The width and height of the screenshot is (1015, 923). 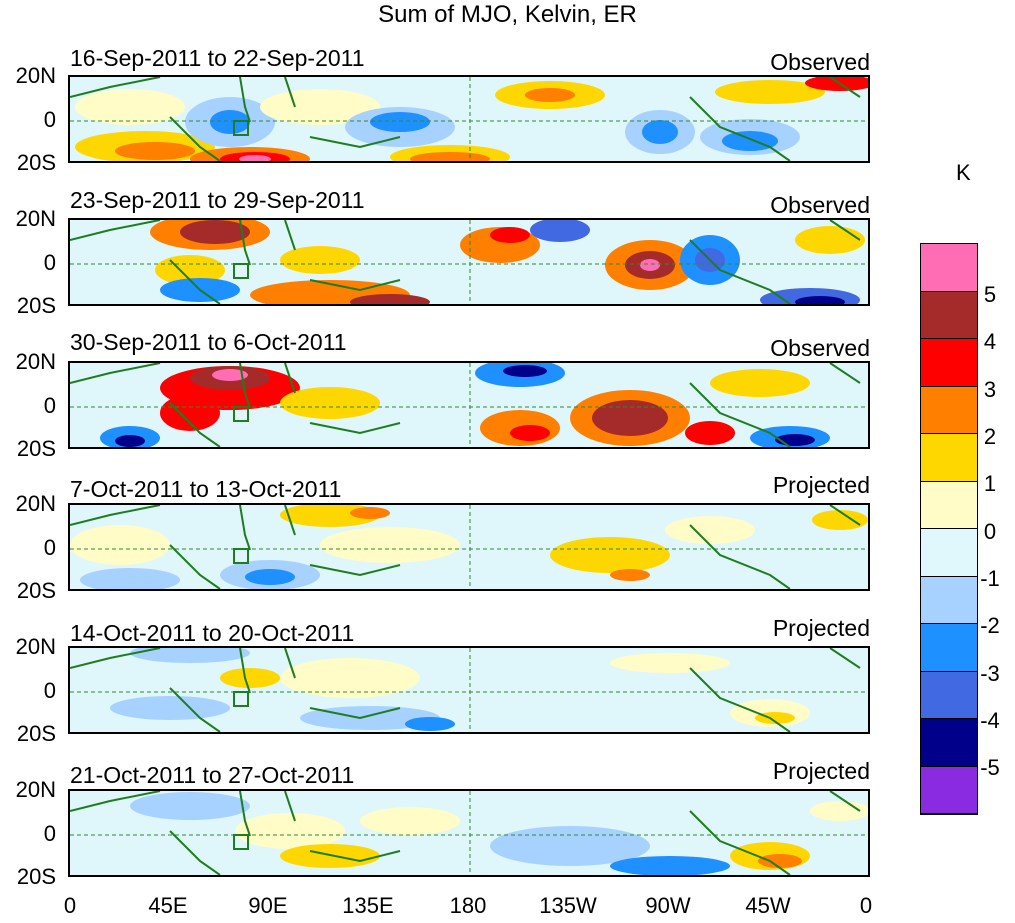 I want to click on colorbar-label: -1, so click(x=990, y=578).